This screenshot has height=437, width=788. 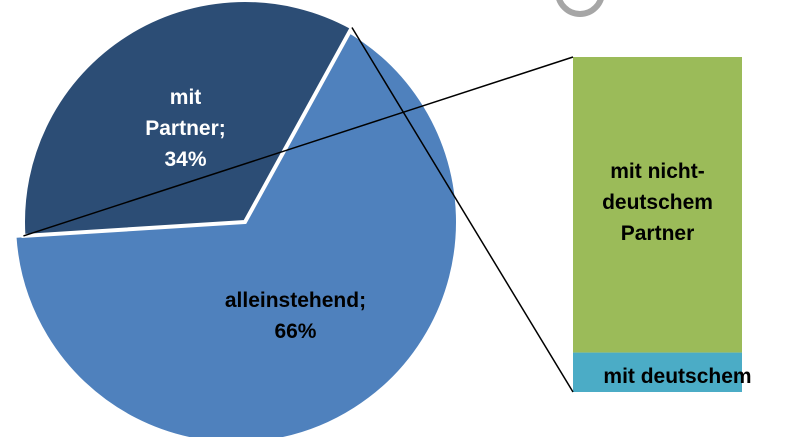 What do you see at coordinates (295, 315) in the screenshot?
I see `data-label: alleinstehend; 66%` at bounding box center [295, 315].